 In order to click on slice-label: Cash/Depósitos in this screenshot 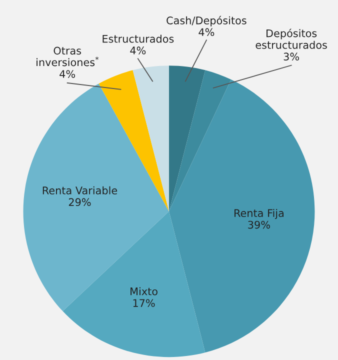, I will do `click(206, 21)`.